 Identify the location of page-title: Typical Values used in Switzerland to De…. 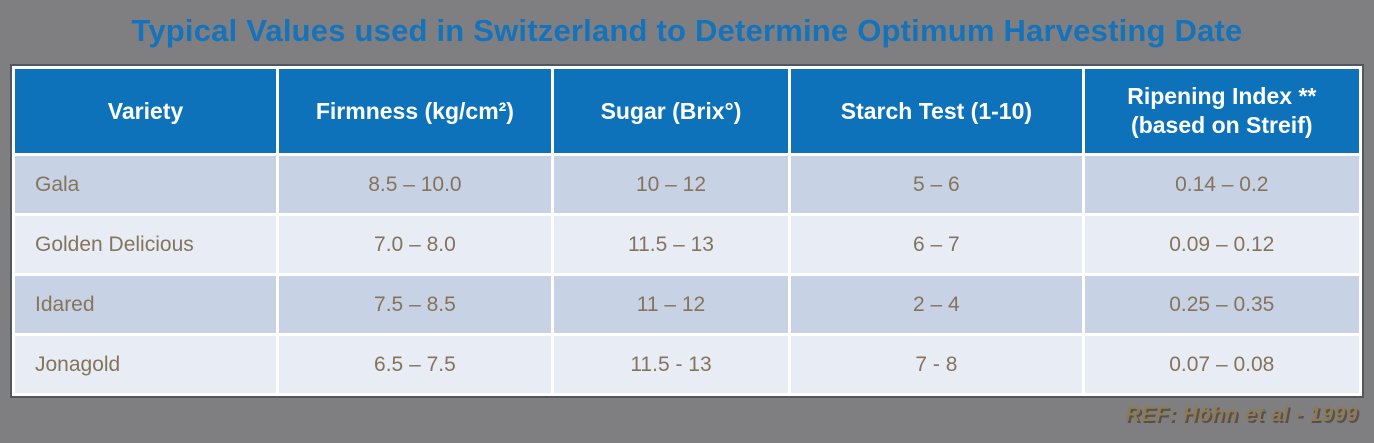
(687, 30).